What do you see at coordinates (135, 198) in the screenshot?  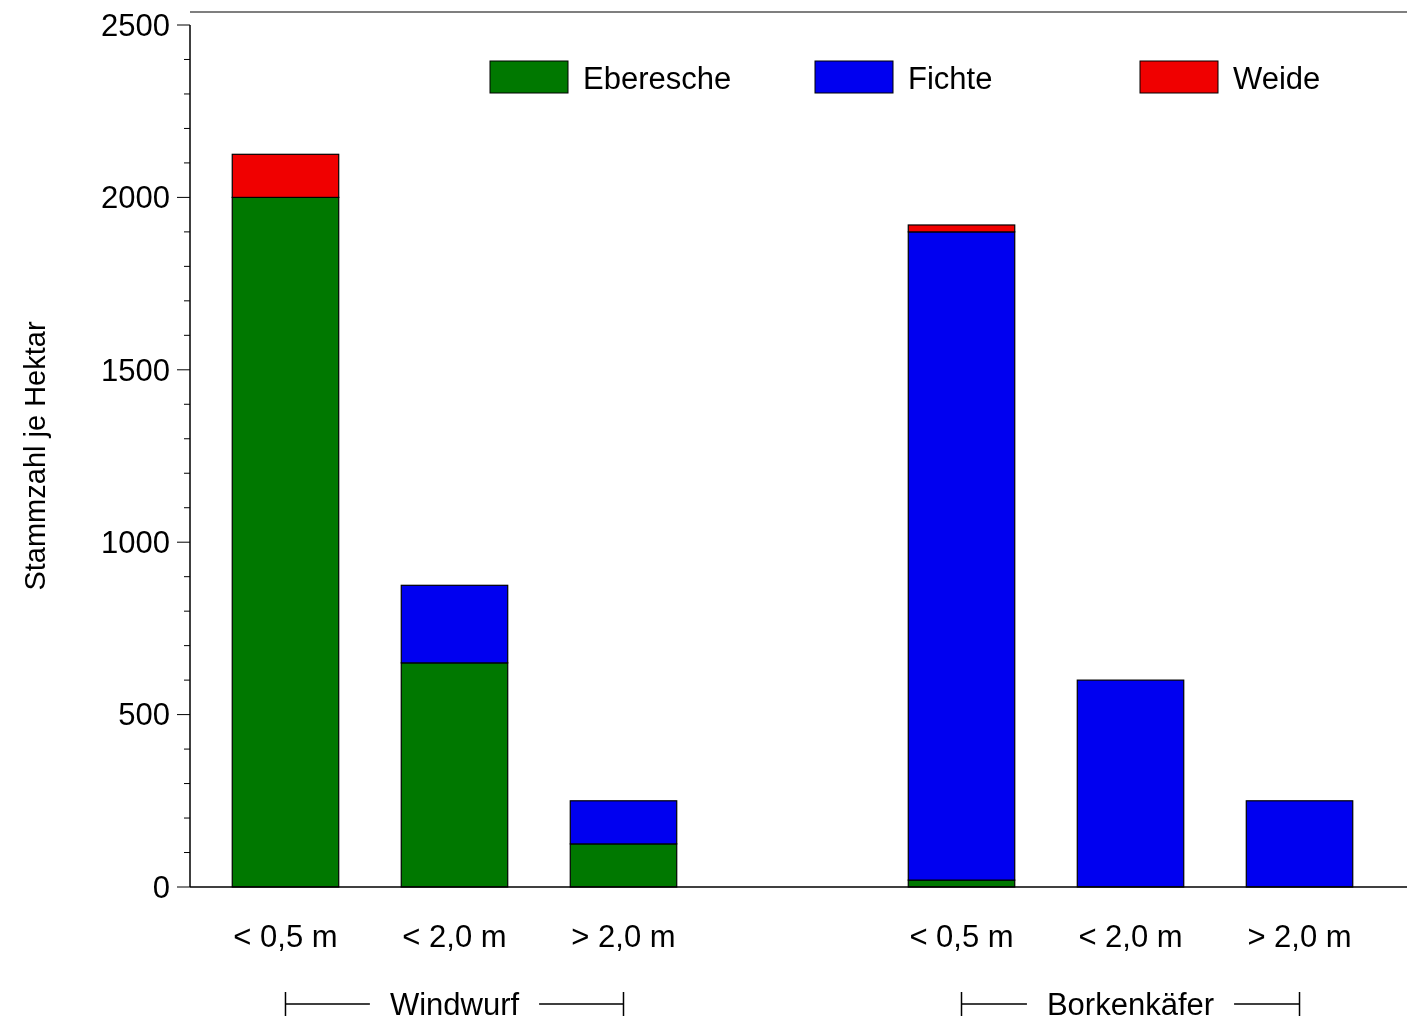 I see `y-tick-label: 2000` at bounding box center [135, 198].